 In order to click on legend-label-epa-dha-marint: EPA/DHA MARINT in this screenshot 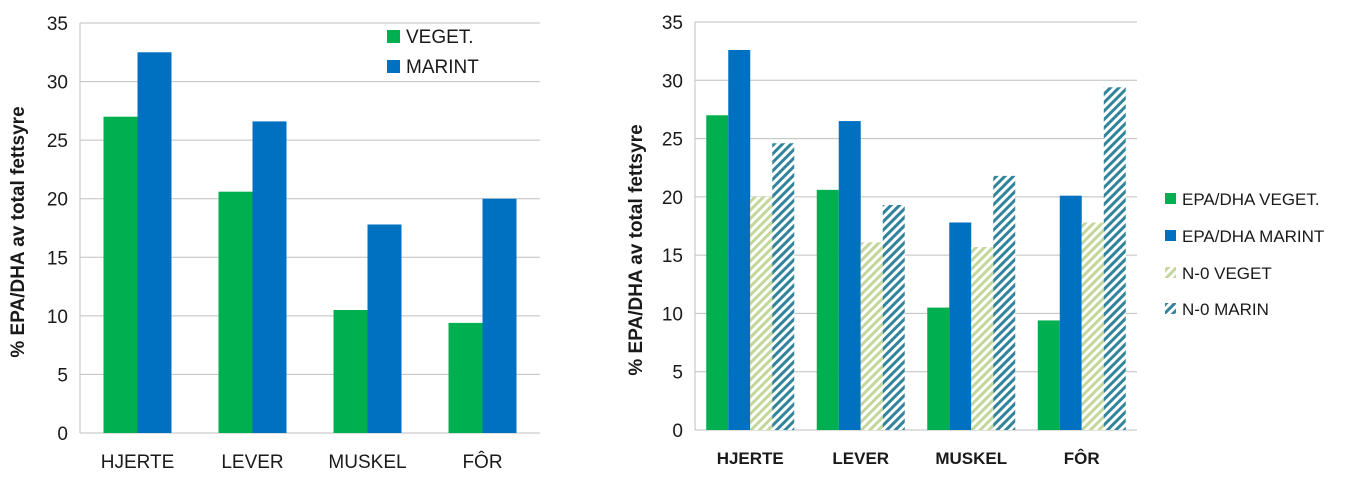, I will do `click(1253, 236)`.